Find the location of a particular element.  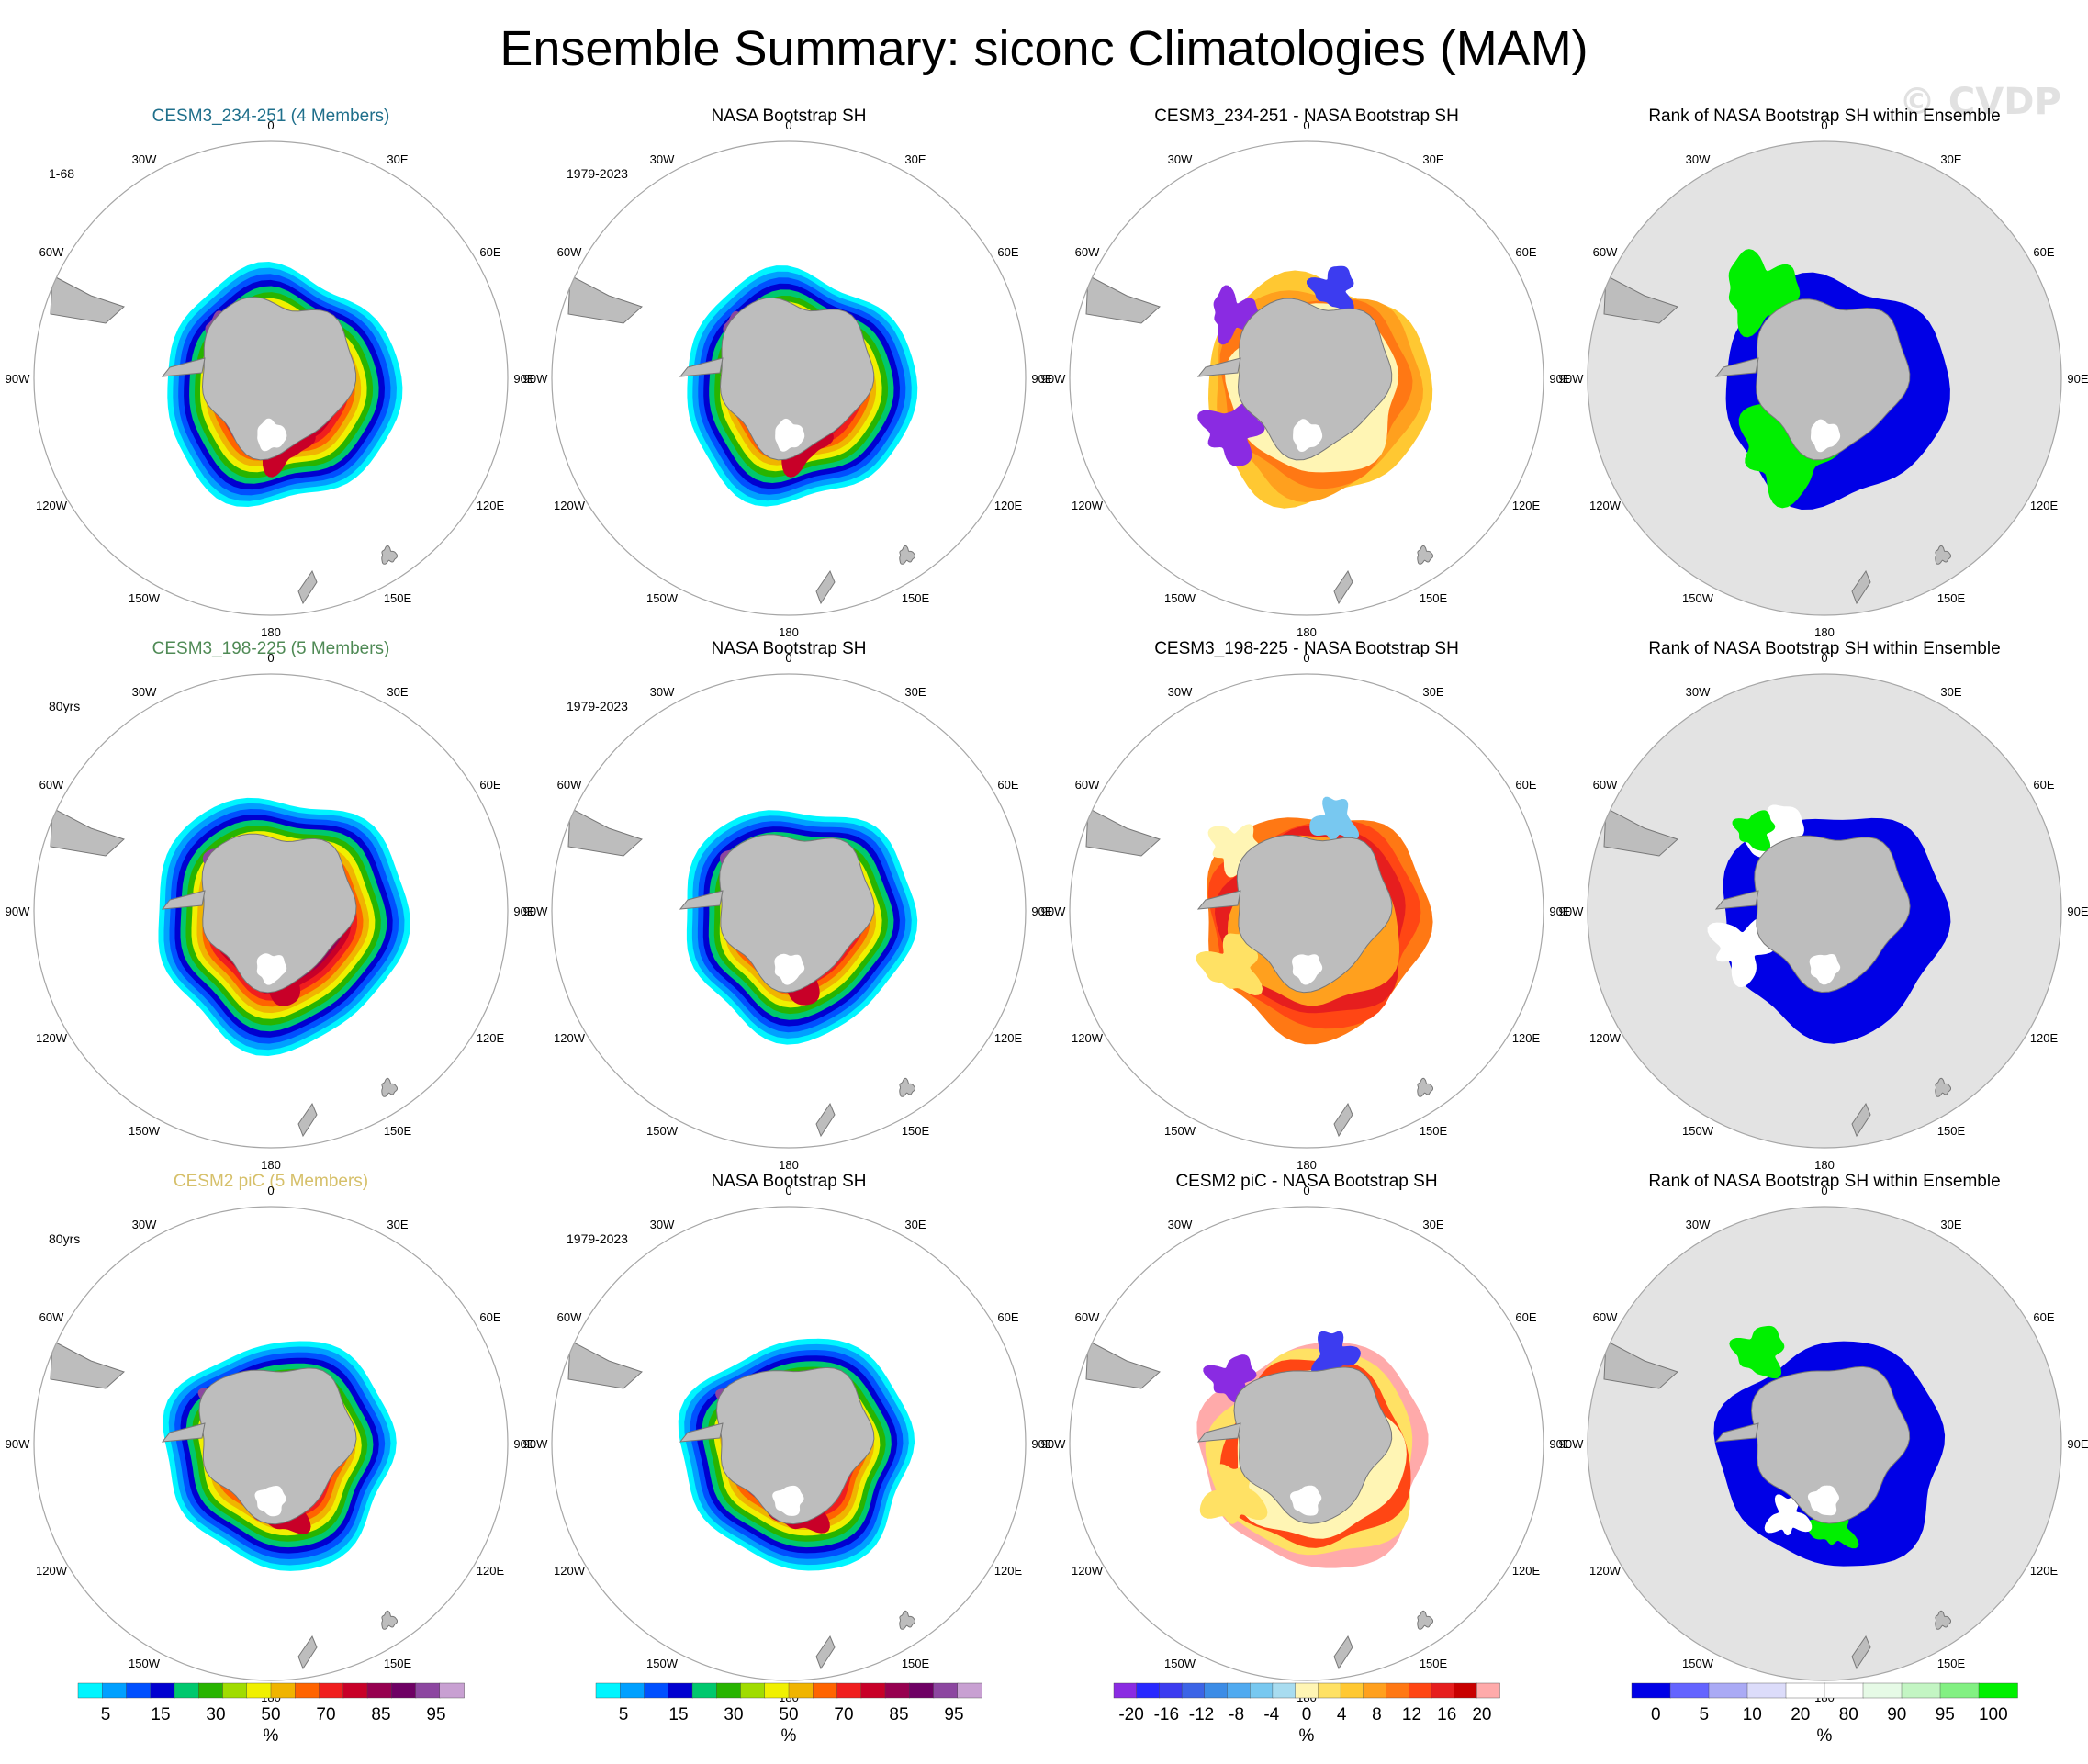

panel-period-label: 1-68 is located at coordinates (61, 173).